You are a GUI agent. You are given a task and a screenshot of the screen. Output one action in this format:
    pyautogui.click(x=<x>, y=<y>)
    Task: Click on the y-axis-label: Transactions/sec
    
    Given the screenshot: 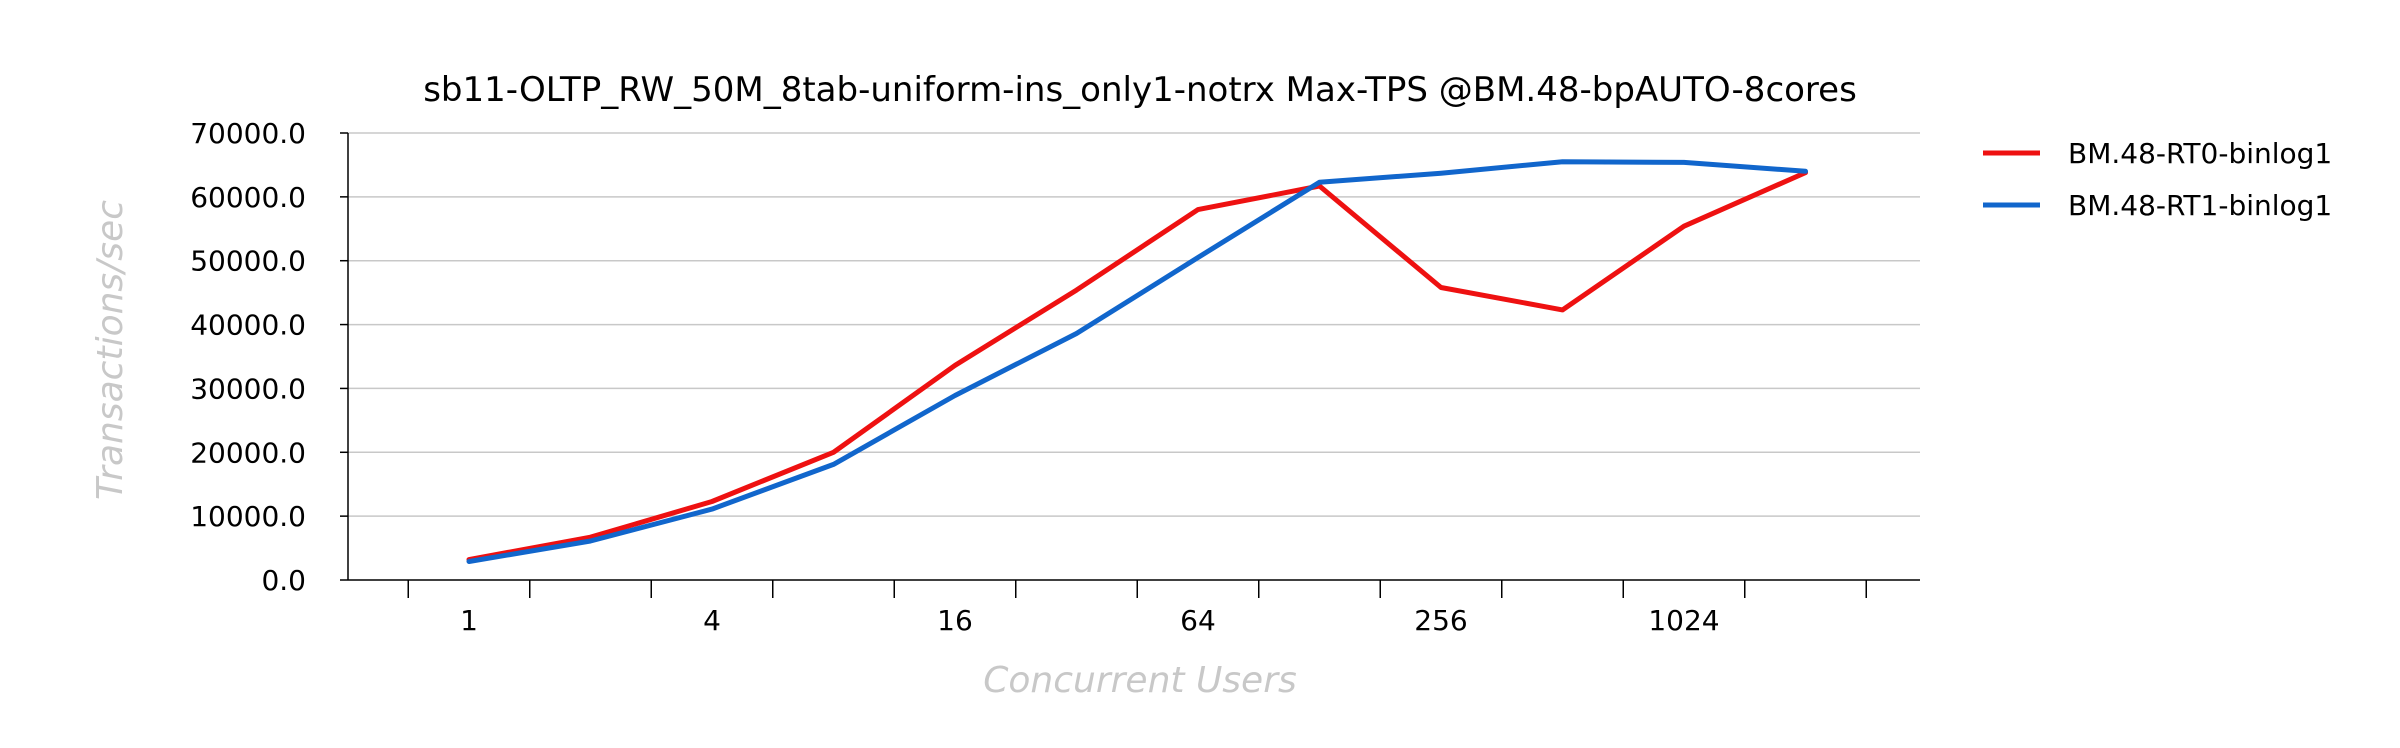 What is the action you would take?
    pyautogui.click(x=110, y=350)
    